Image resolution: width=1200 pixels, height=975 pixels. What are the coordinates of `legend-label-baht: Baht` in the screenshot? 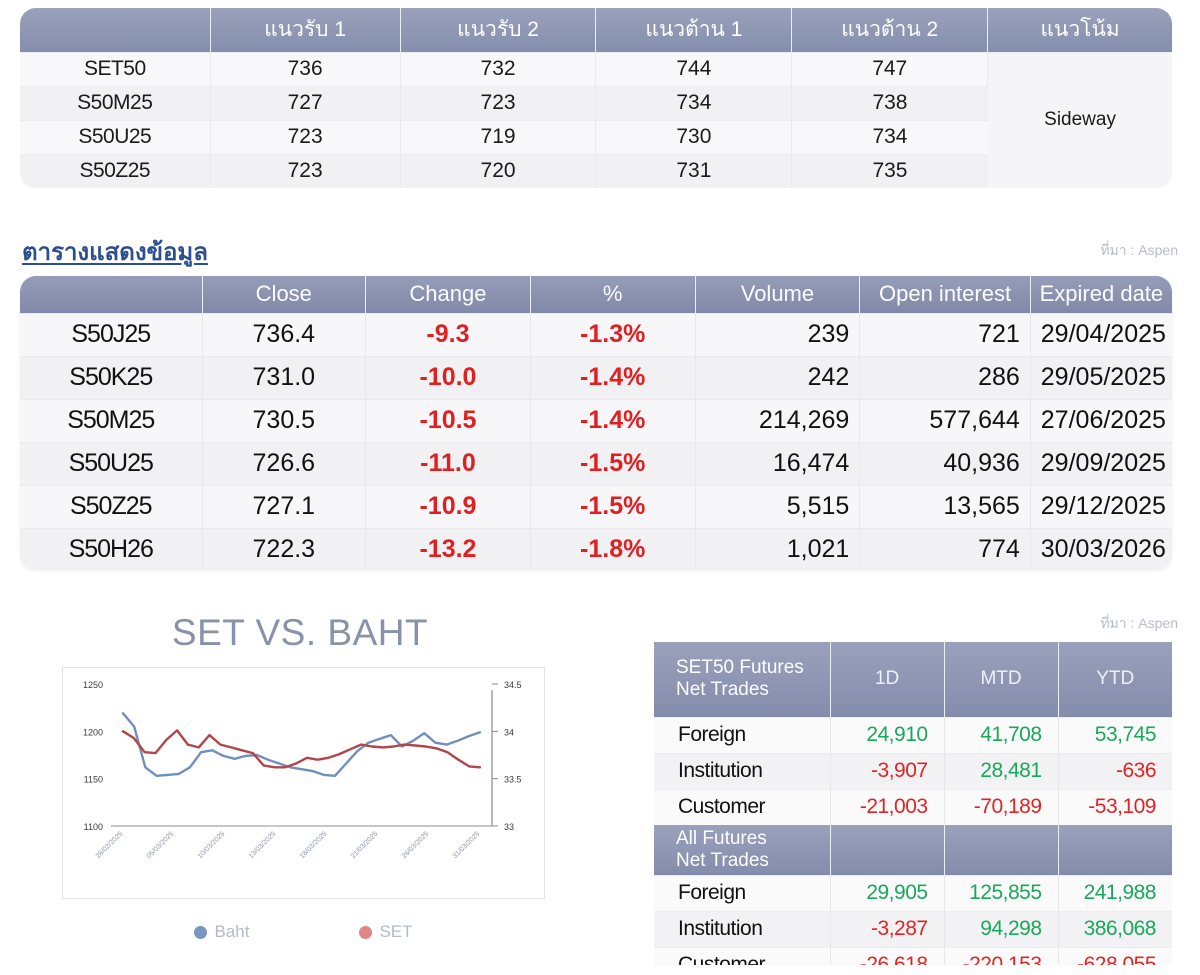 It's located at (232, 931).